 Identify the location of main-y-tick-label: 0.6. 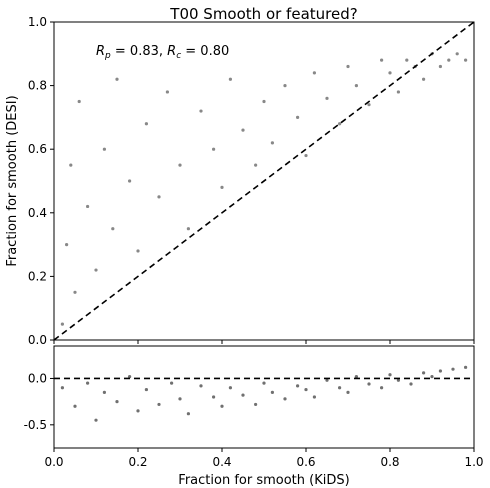
(37, 149).